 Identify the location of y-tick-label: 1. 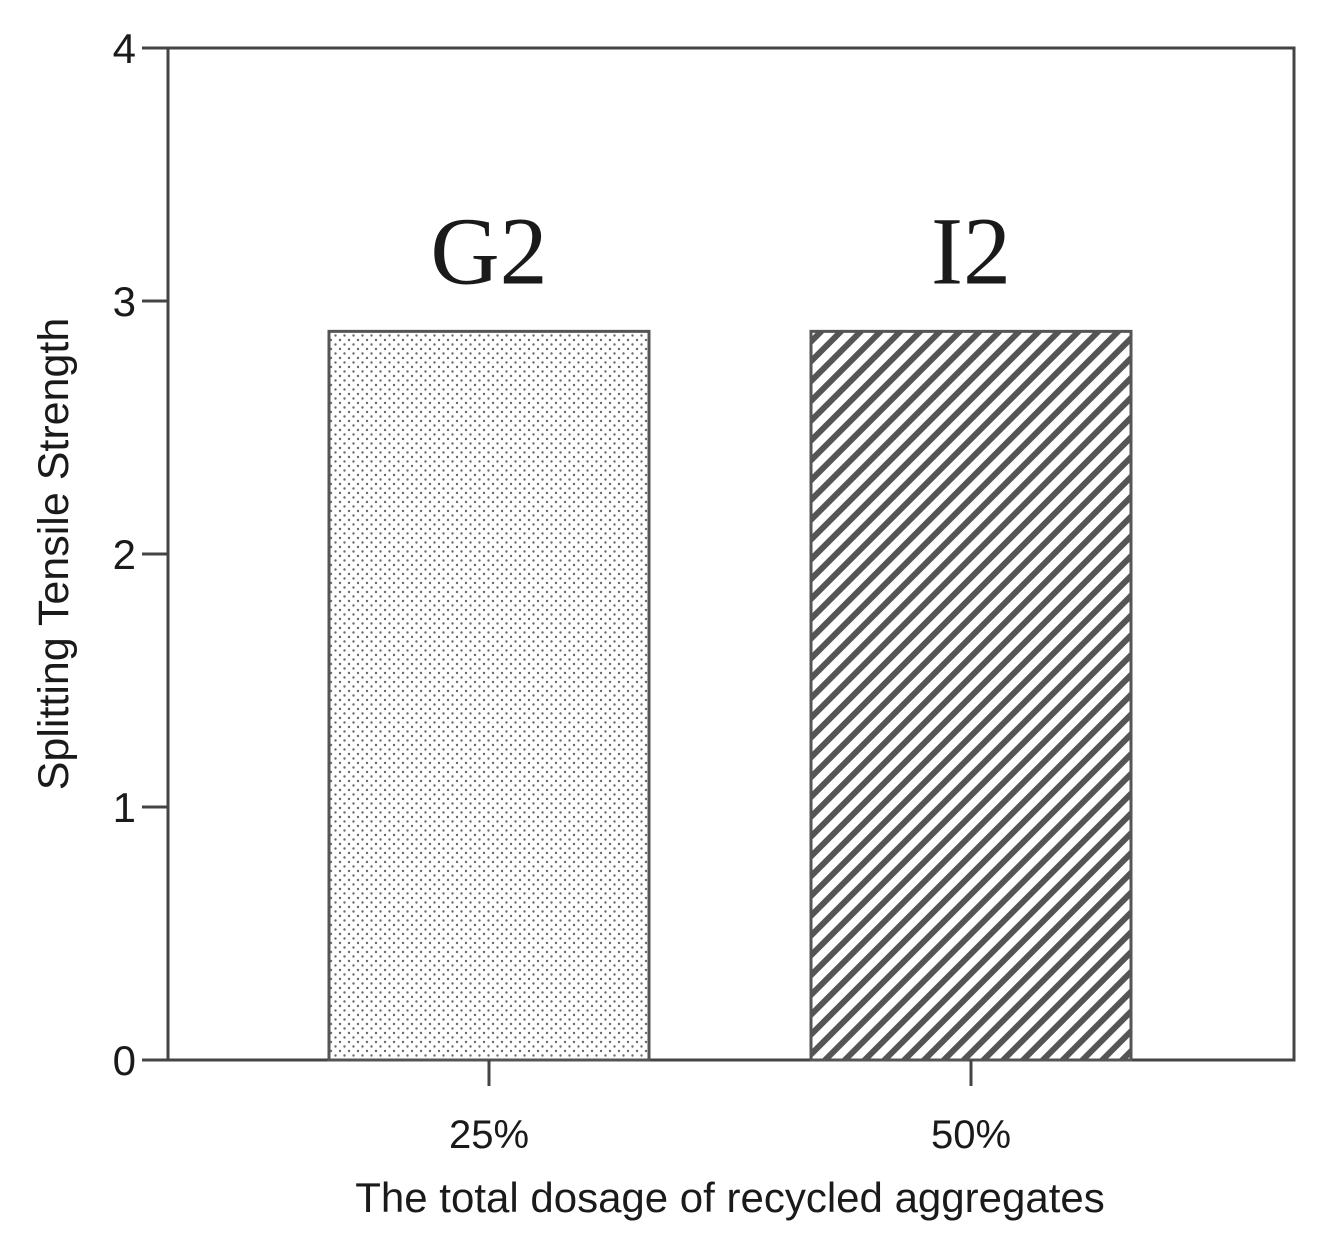
(124, 807).